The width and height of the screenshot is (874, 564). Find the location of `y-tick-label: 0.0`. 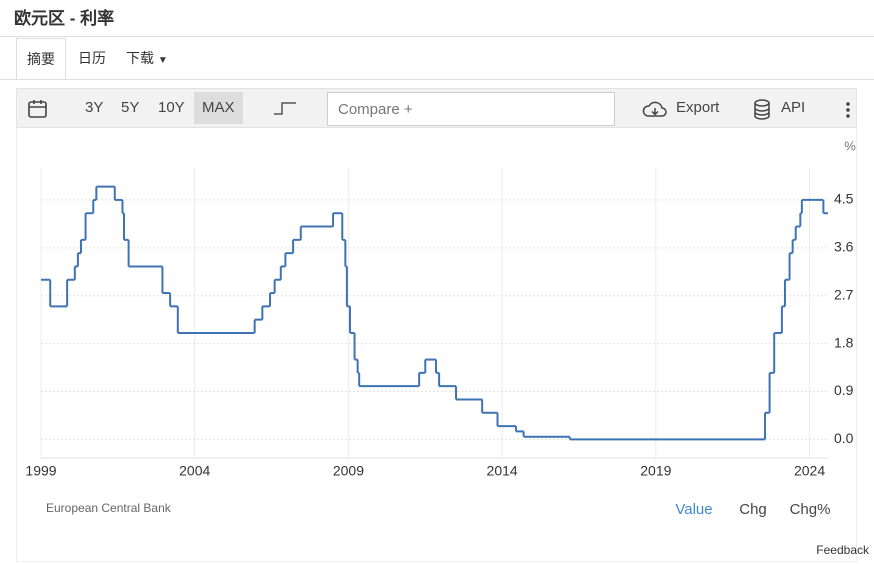

y-tick-label: 0.0 is located at coordinates (844, 438).